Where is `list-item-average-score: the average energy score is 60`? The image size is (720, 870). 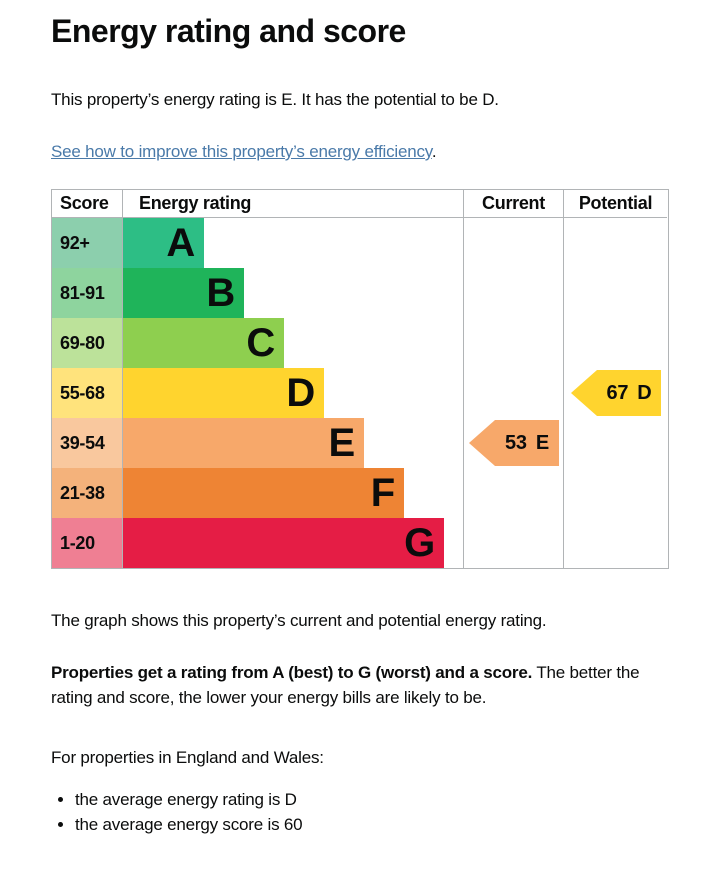
list-item-average-score: the average energy score is 60 is located at coordinates (372, 824).